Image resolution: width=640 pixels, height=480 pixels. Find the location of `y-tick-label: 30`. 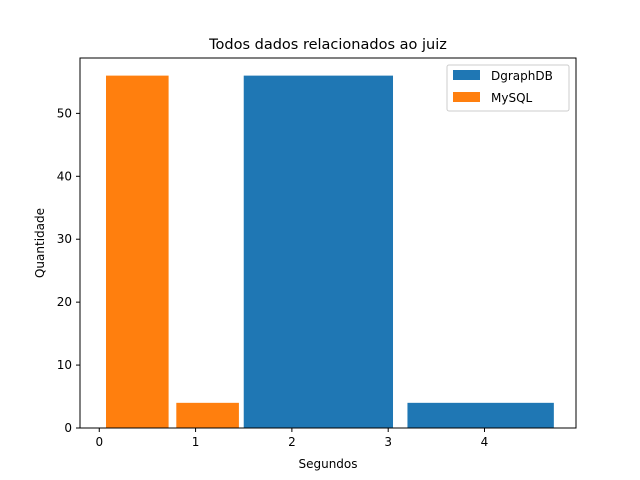

y-tick-label: 30 is located at coordinates (64, 239).